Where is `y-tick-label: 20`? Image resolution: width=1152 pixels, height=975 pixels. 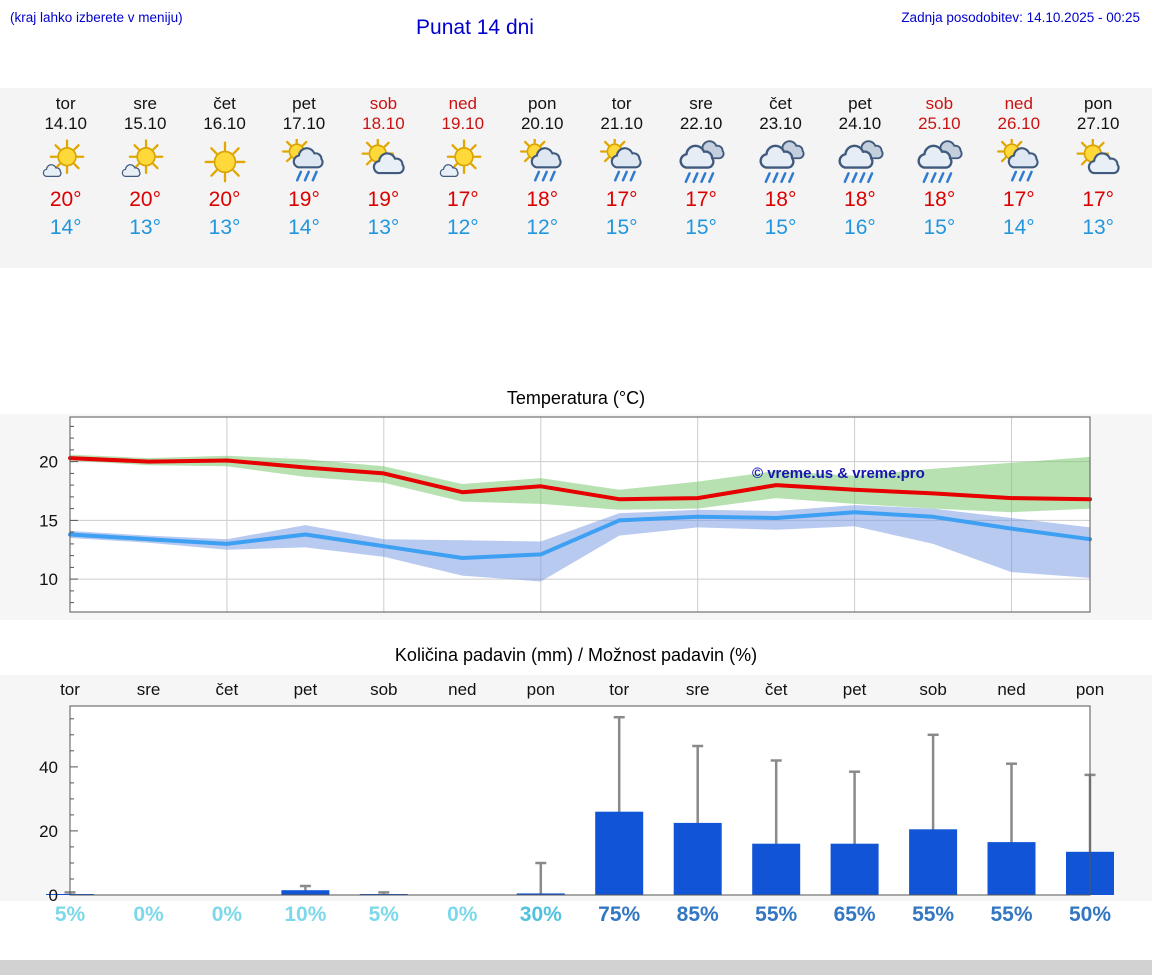 y-tick-label: 20 is located at coordinates (48, 831).